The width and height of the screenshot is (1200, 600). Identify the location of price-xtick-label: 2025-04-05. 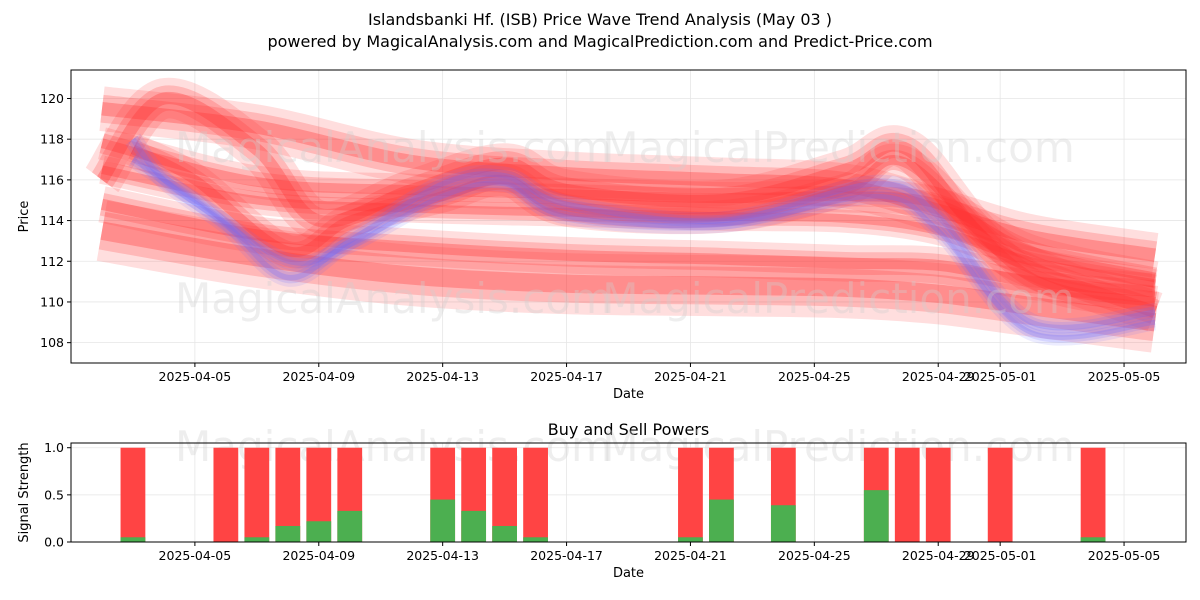
(195, 376).